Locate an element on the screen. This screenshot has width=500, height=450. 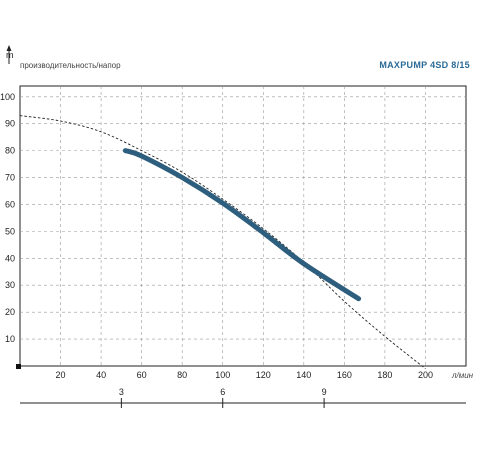
y-axis-arrow-icon is located at coordinates (9, 48).